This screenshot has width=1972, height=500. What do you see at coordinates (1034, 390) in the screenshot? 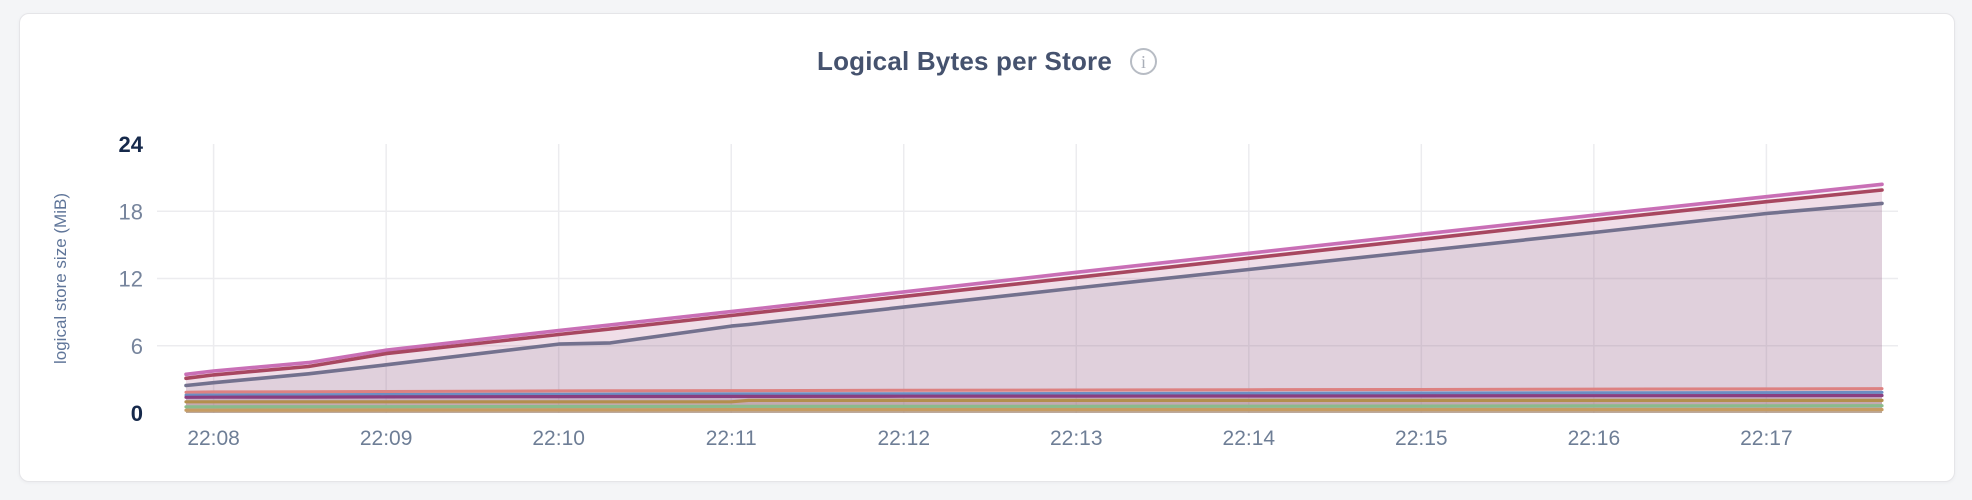
I see `series-line-store-salmon` at bounding box center [1034, 390].